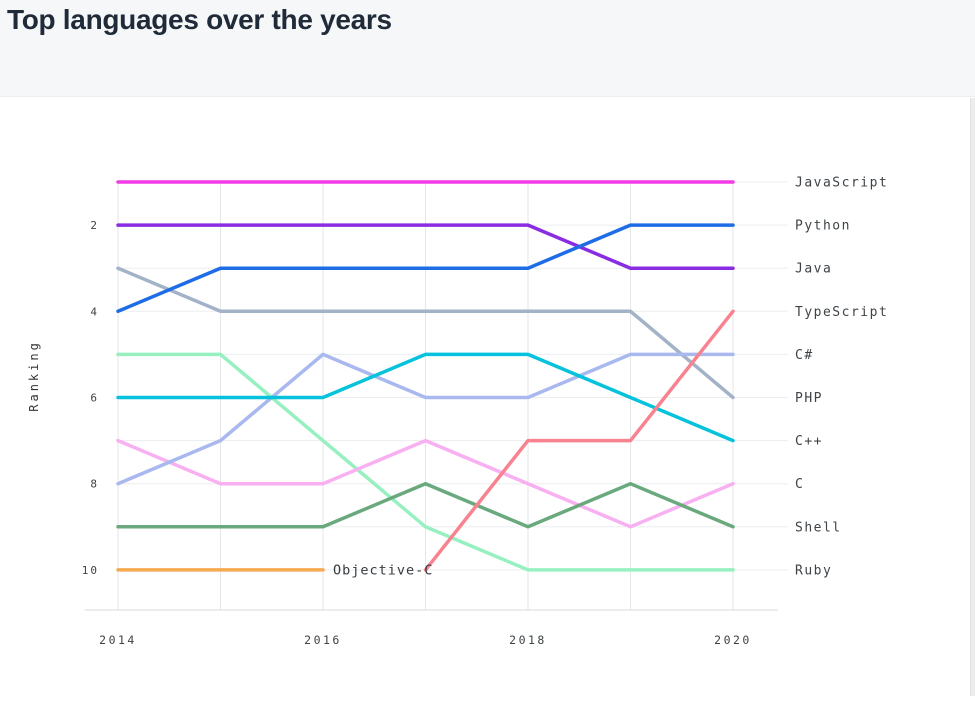 Image resolution: width=975 pixels, height=701 pixels. Describe the element at coordinates (425, 505) in the screenshot. I see `line-shell` at that location.